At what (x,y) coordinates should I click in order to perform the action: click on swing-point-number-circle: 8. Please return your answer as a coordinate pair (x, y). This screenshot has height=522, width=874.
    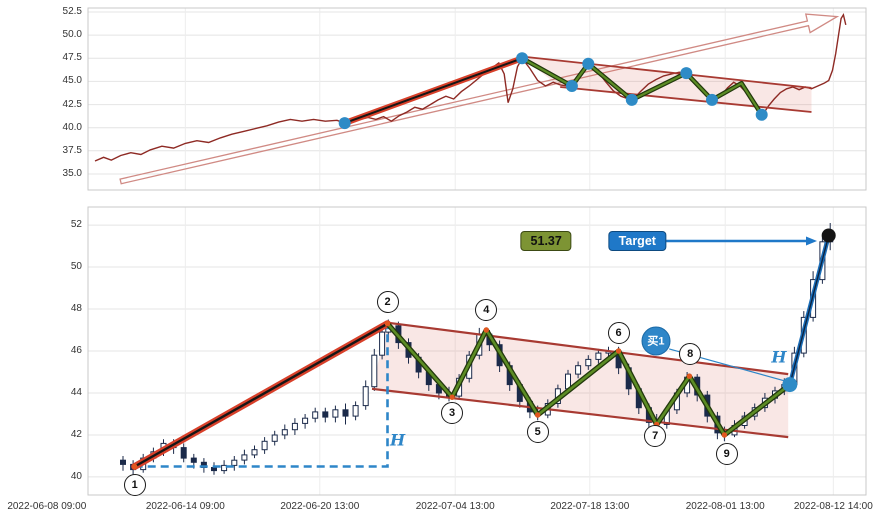
    Looking at the image, I should click on (690, 354).